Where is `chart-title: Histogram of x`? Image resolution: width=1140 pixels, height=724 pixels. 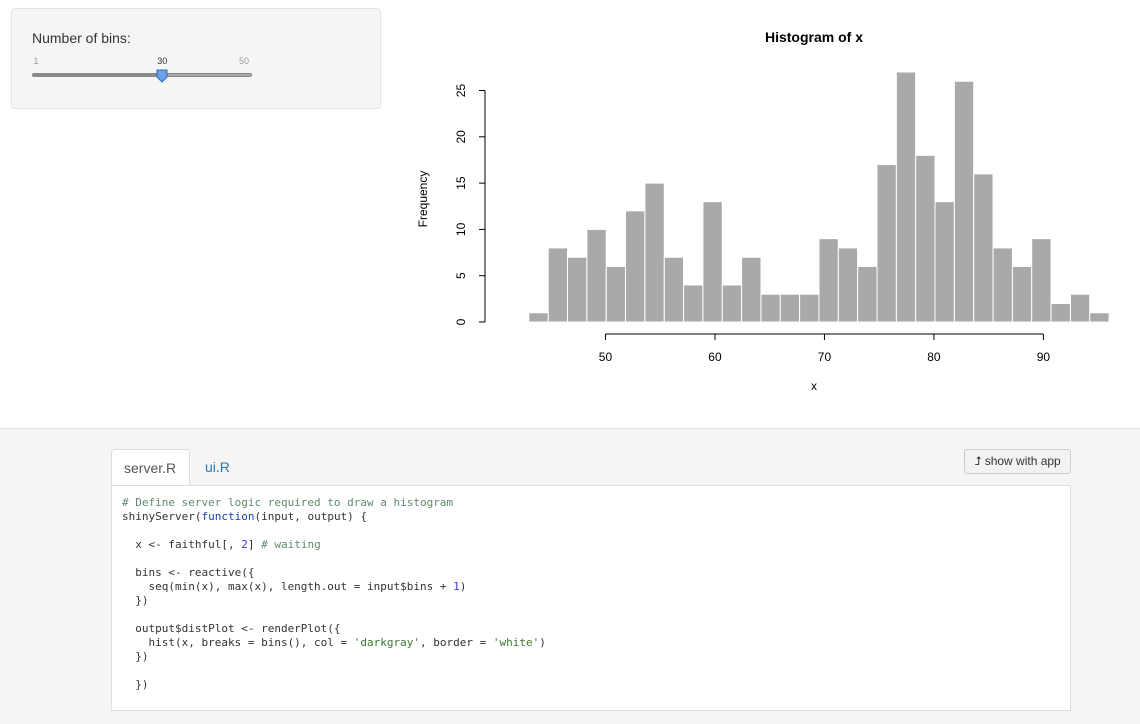 chart-title: Histogram of x is located at coordinates (814, 37).